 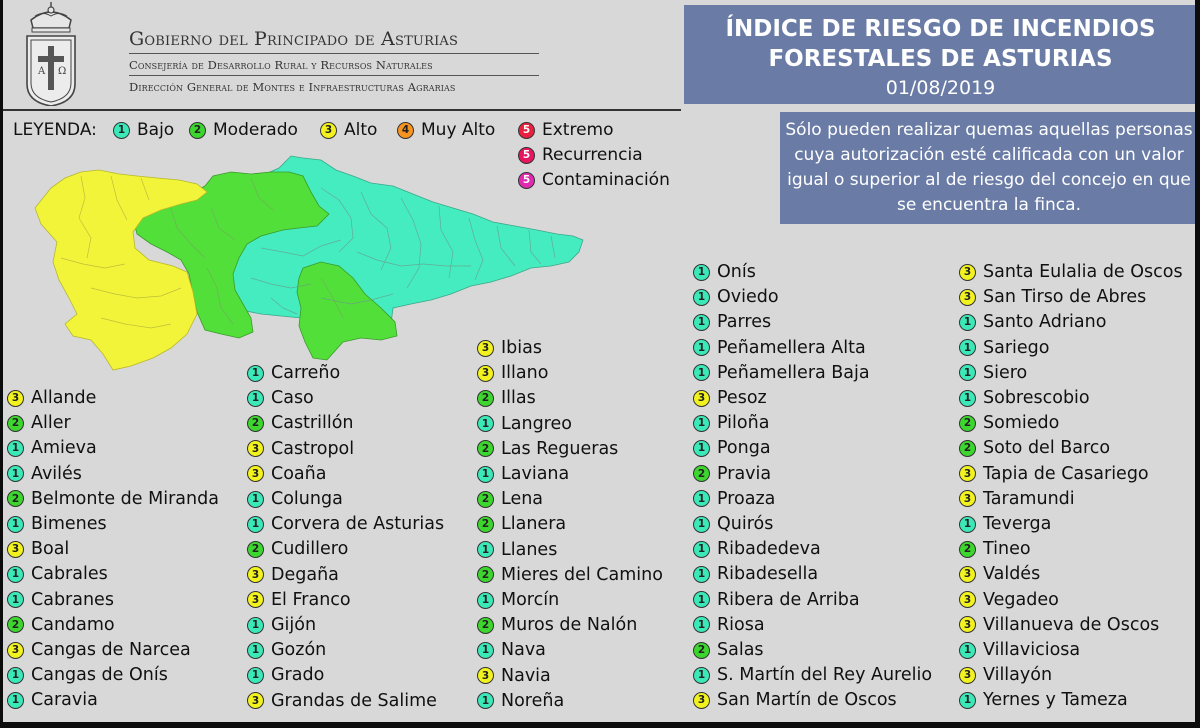 I want to click on municipality-row: 1 Morcín, so click(x=518, y=600).